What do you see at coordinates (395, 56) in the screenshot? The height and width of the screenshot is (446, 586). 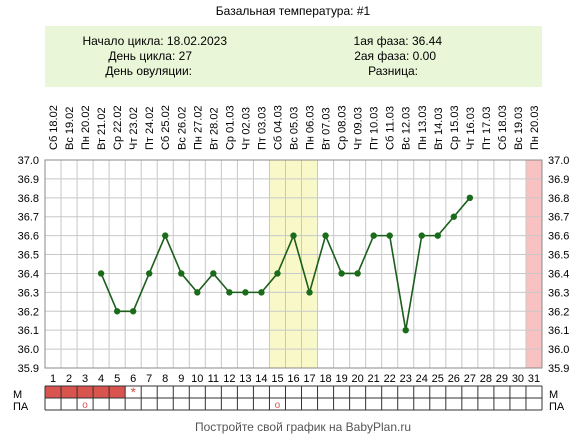 I see `phase2-label: 2ая фаза: 0.00` at bounding box center [395, 56].